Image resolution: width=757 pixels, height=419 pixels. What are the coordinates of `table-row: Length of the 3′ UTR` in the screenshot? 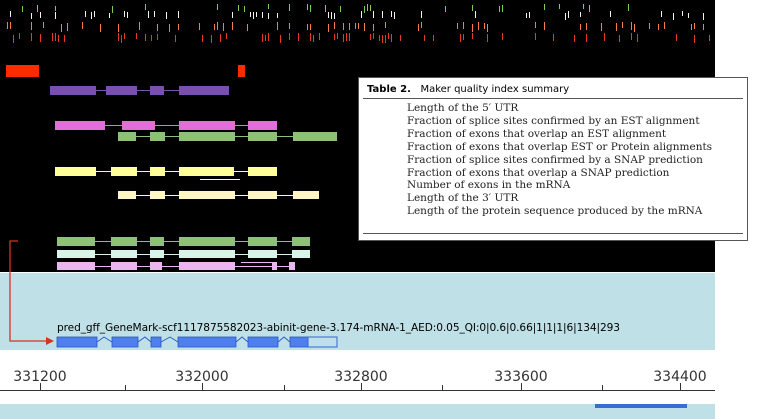 It's located at (463, 198).